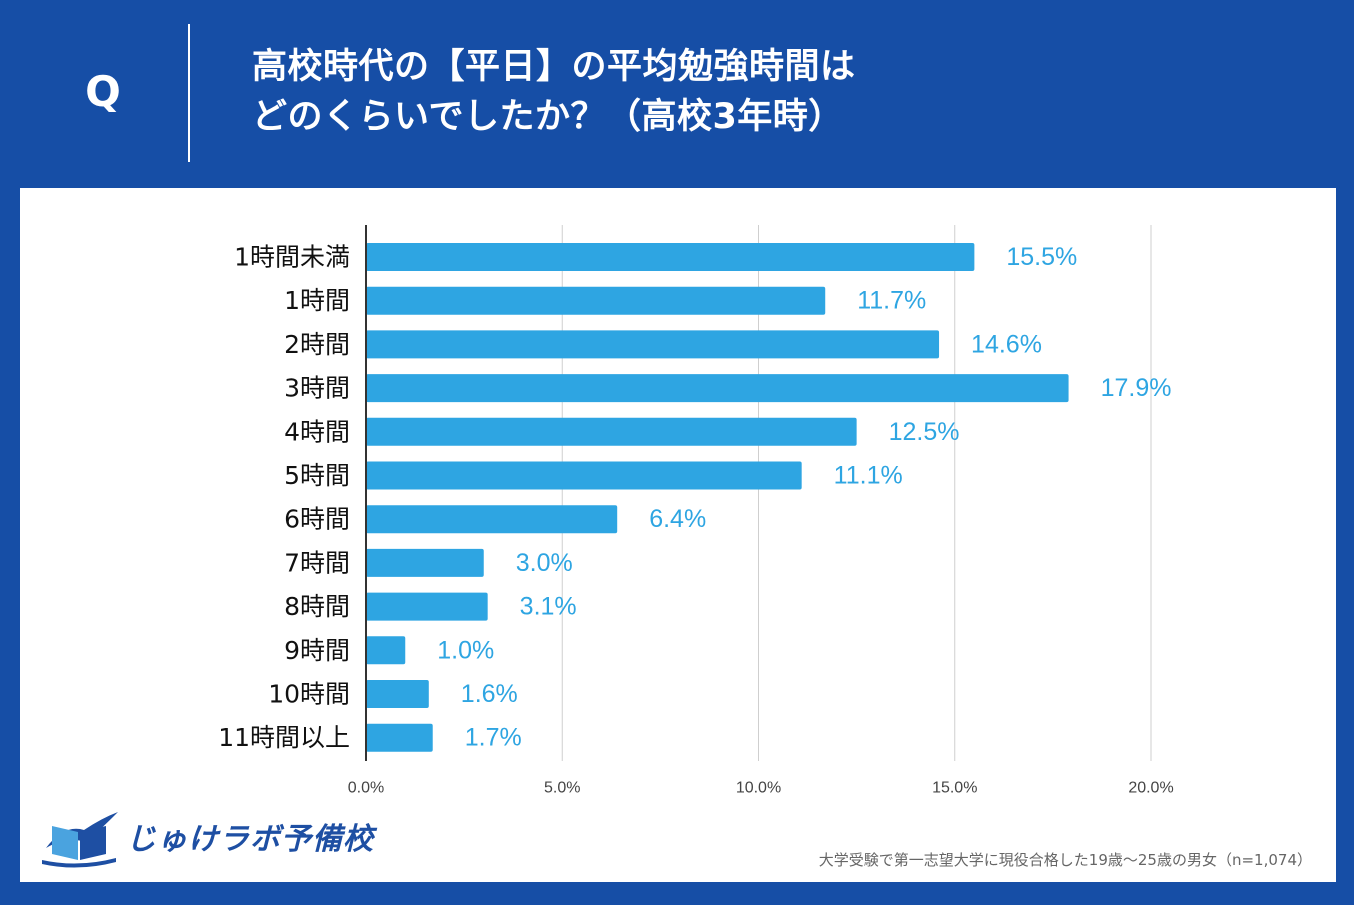 This screenshot has height=905, width=1354. I want to click on x-tick-label: 5.0%, so click(562, 788).